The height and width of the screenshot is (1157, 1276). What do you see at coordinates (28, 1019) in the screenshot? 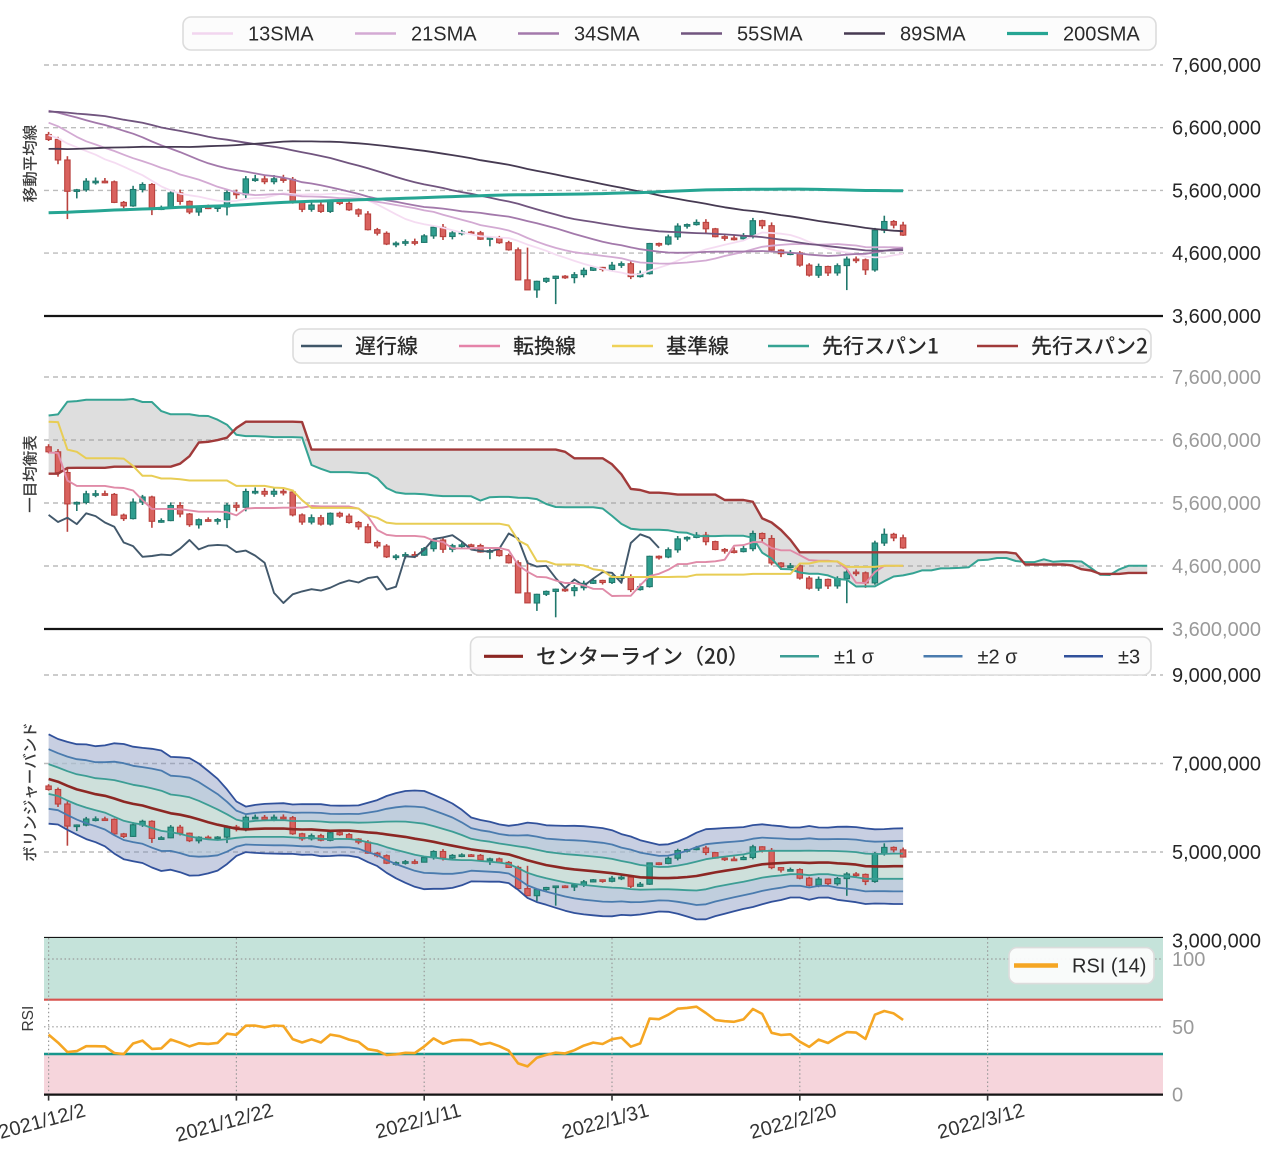
I see `svg-text: RSI` at bounding box center [28, 1019].